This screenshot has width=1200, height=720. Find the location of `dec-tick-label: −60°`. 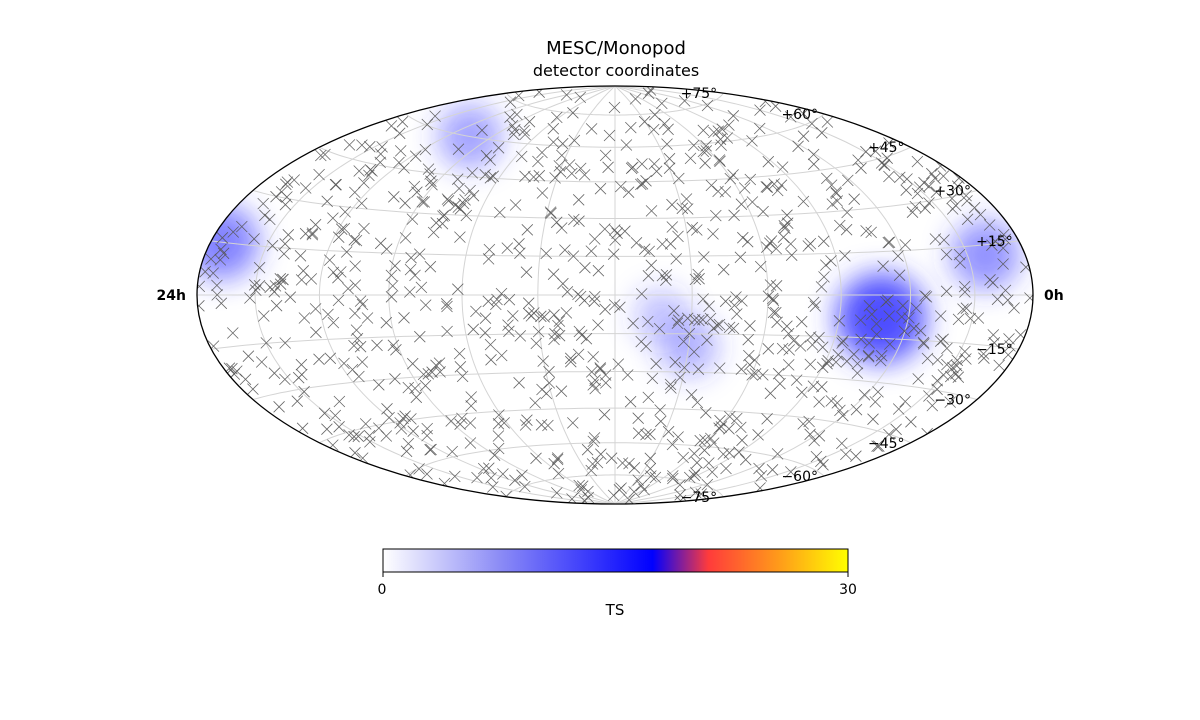

dec-tick-label: −60° is located at coordinates (799, 477).